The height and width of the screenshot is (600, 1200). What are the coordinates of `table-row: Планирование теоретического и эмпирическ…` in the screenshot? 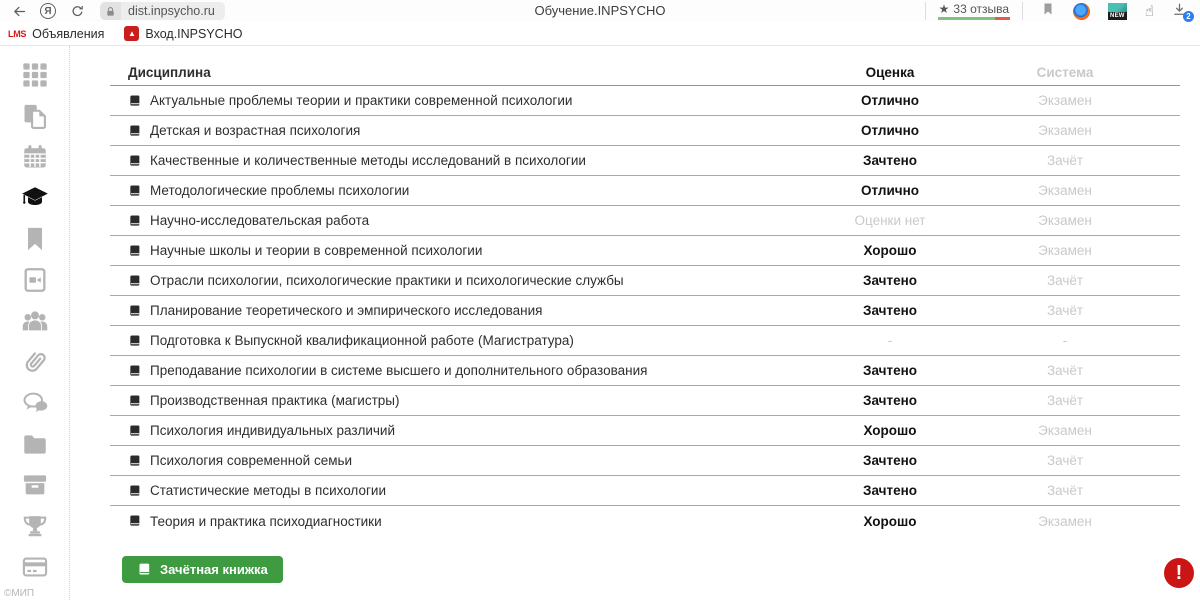 It's located at (645, 311).